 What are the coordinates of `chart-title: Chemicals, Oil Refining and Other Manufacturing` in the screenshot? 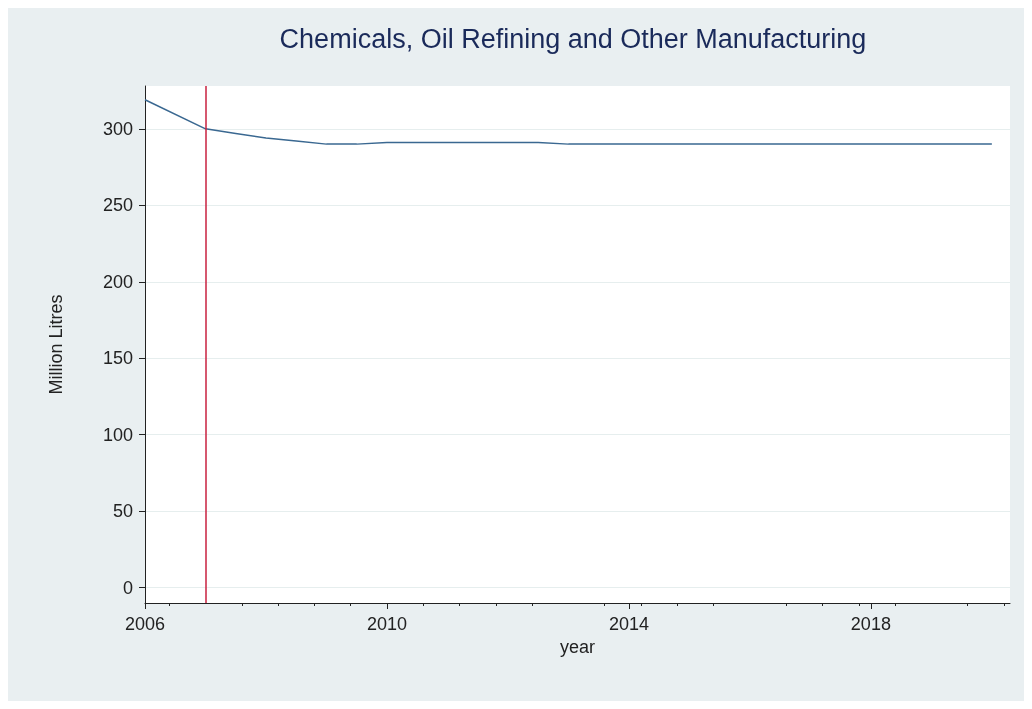 It's located at (573, 38).